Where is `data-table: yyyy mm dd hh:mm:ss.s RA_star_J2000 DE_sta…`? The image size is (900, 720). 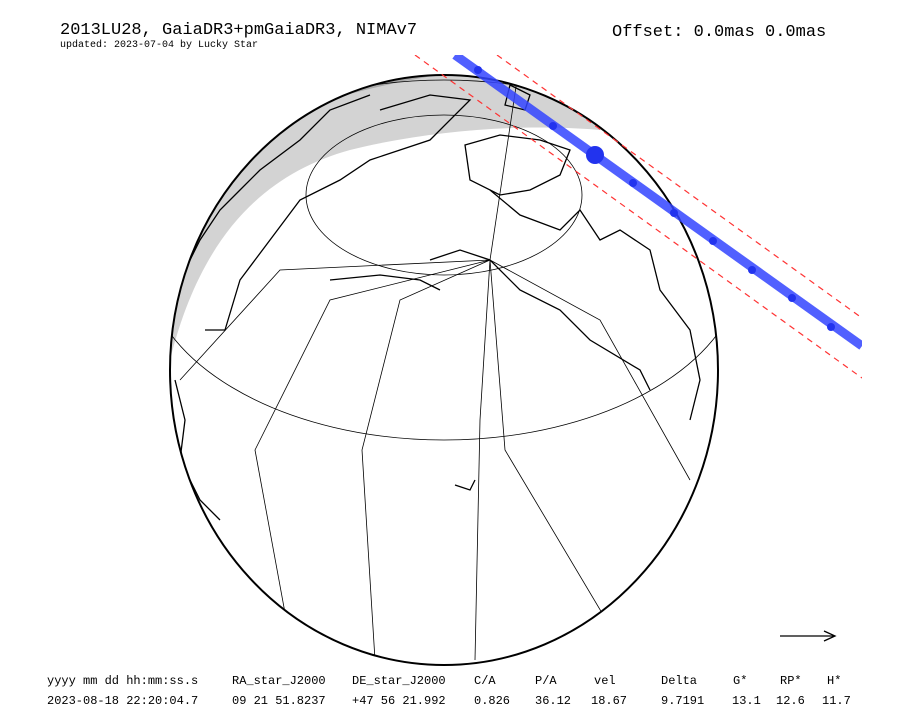
data-table: yyyy mm dd hh:mm:ss.s RA_star_J2000 DE_sta… is located at coordinates (449, 691).